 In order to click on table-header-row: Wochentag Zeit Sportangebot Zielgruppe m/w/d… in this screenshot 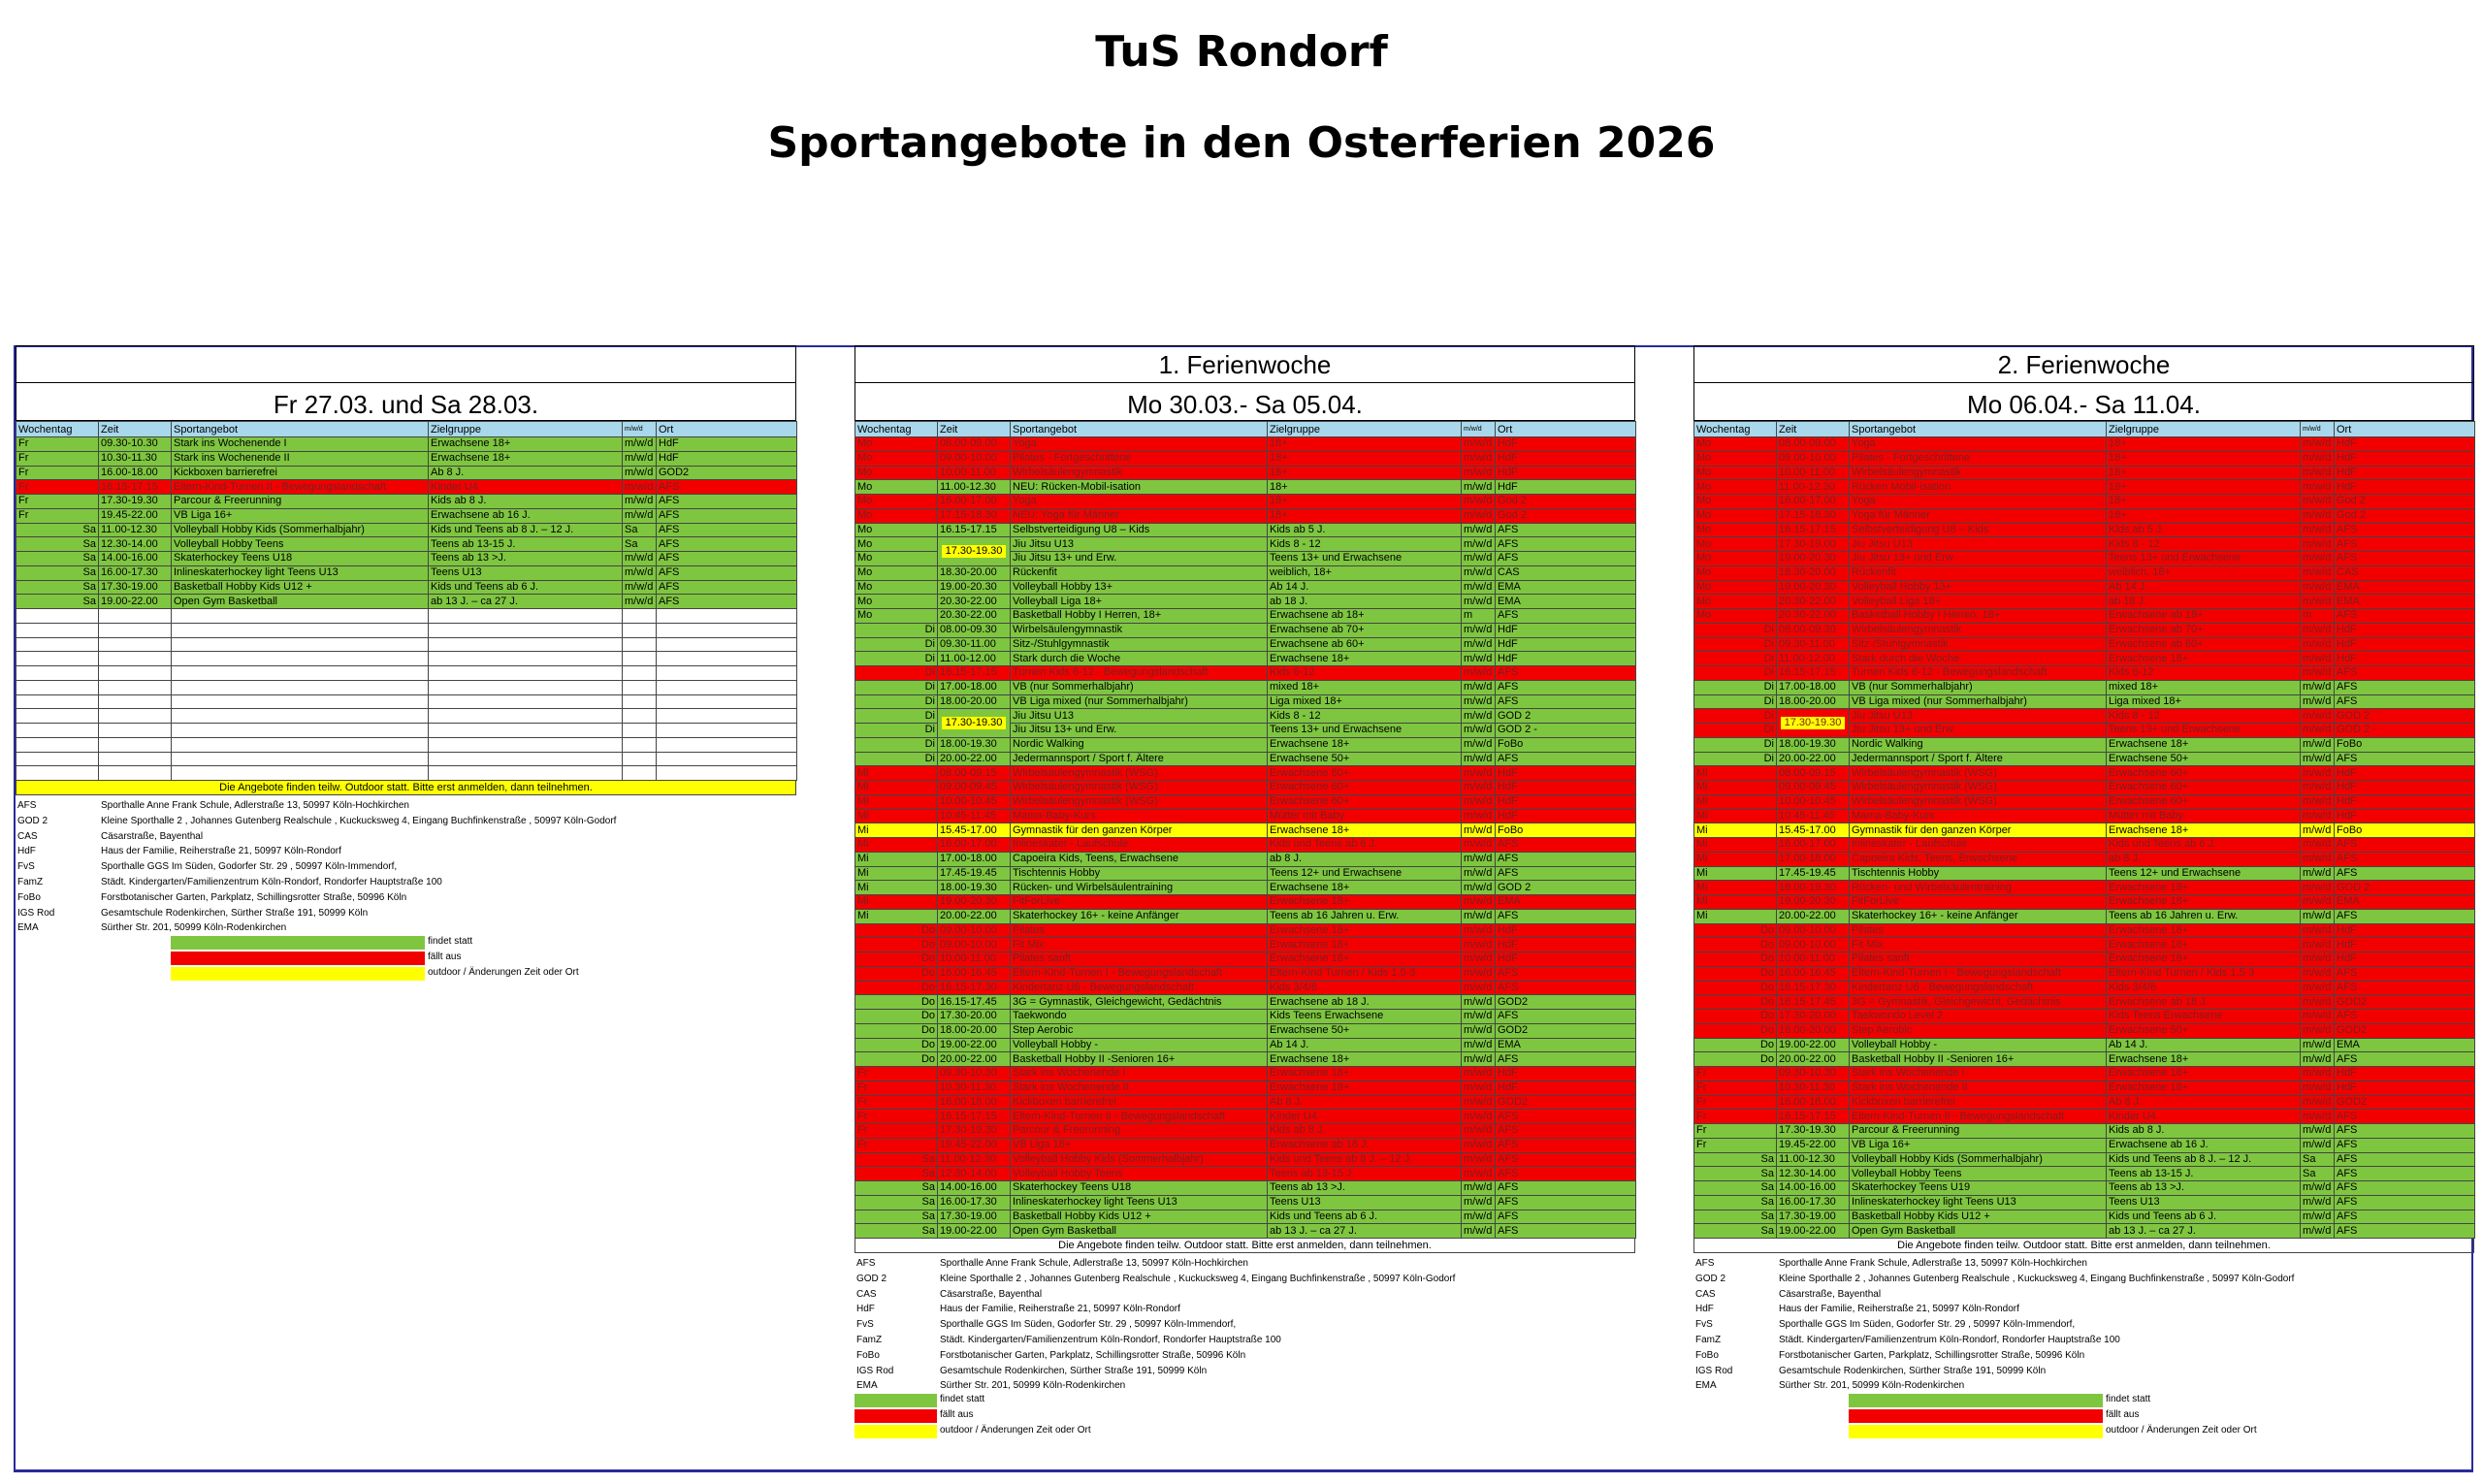, I will do `click(1245, 429)`.